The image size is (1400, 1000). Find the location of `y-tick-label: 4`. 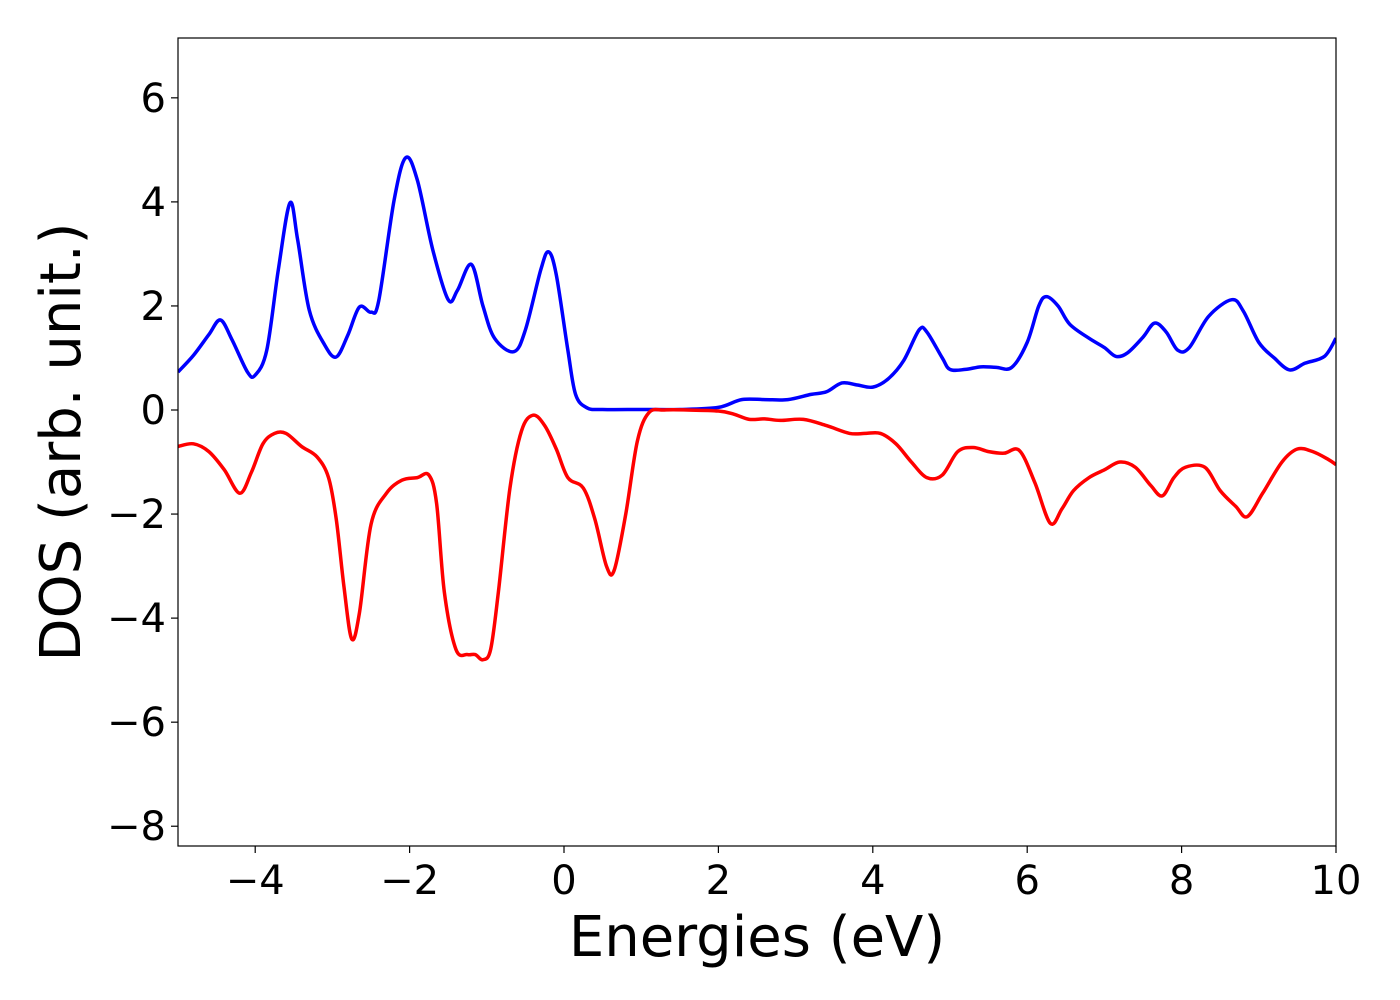

y-tick-label: 4 is located at coordinates (153, 203).